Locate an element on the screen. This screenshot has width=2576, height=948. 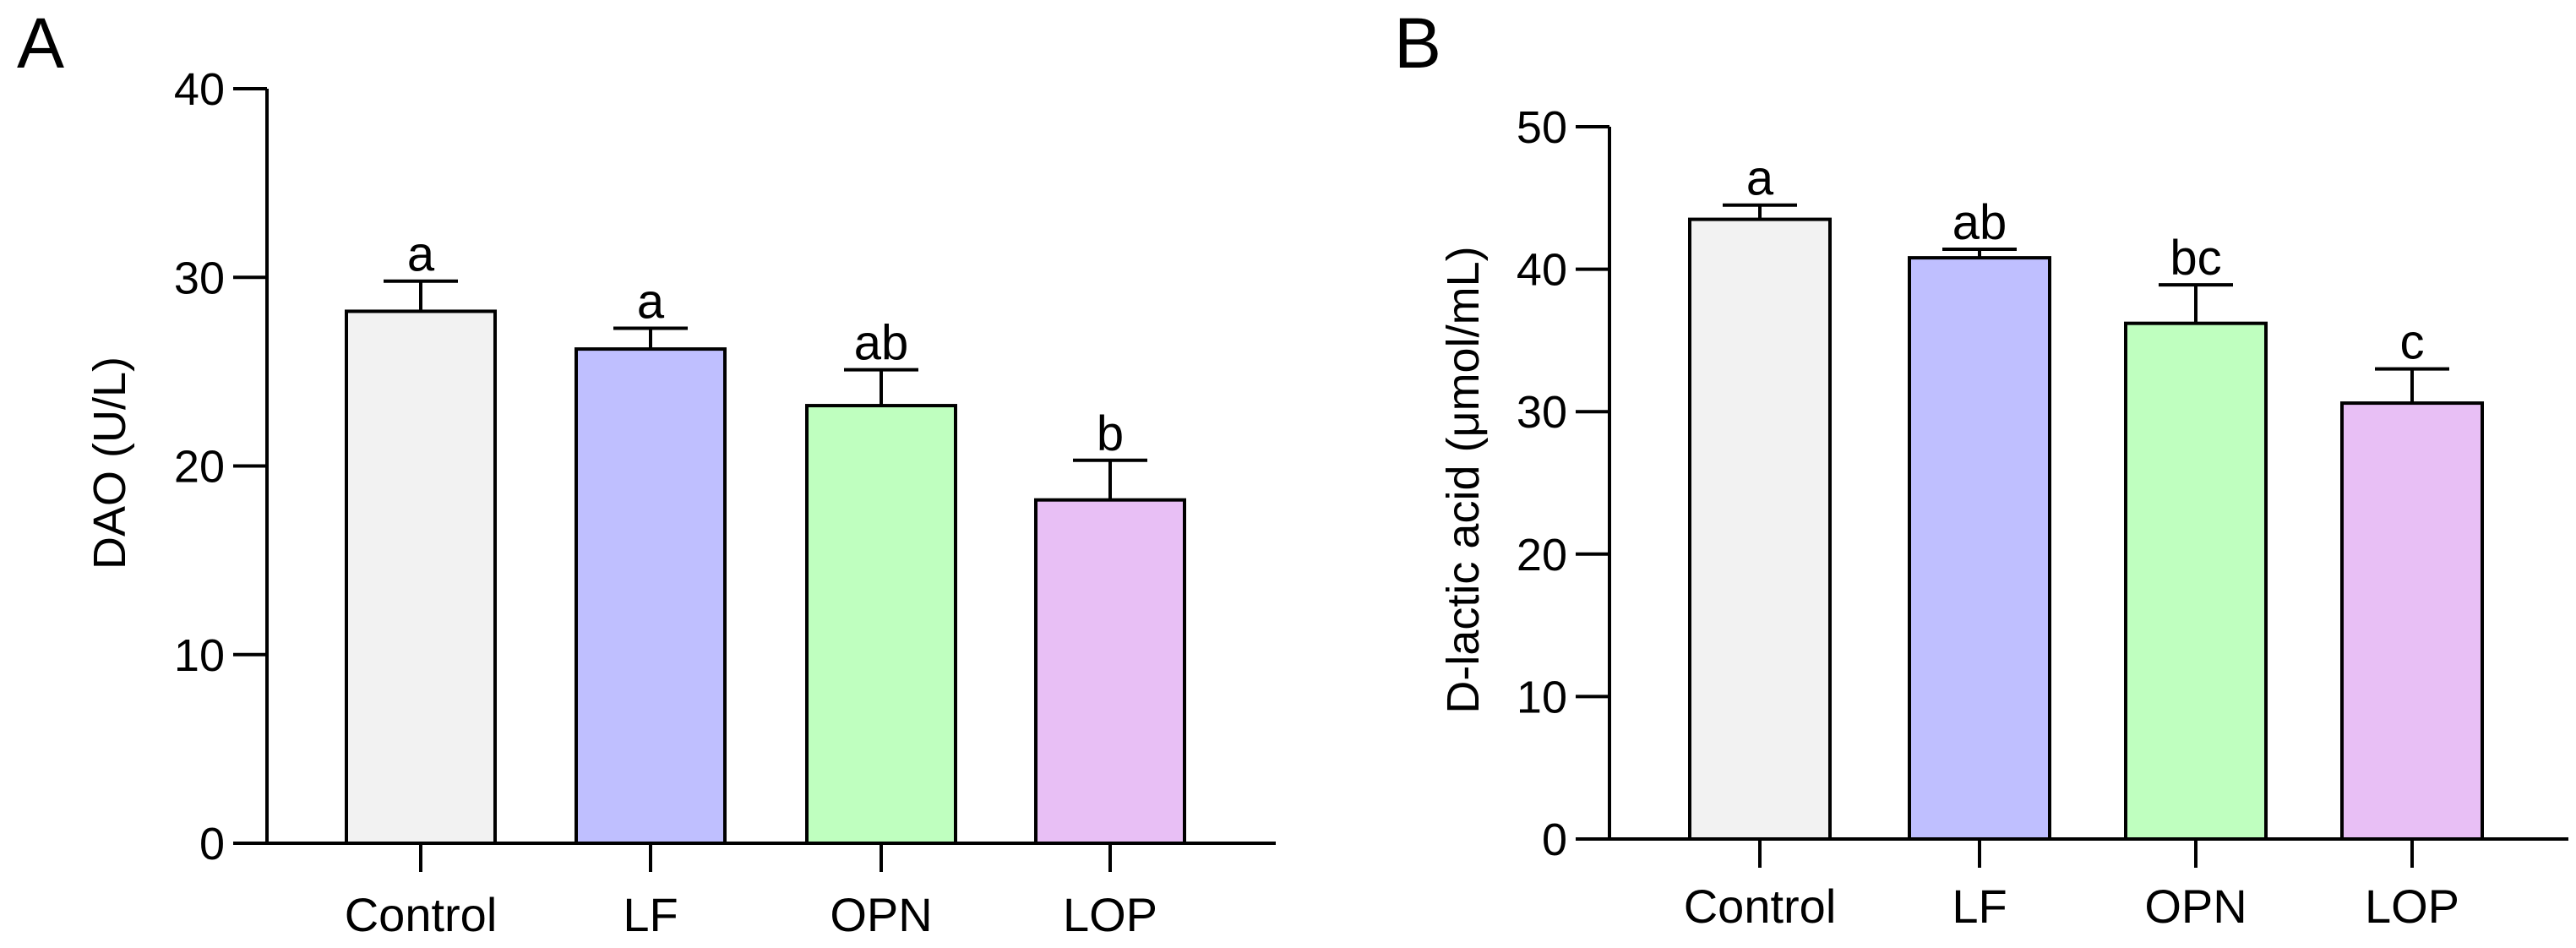
bar-lop-b is located at coordinates (2412, 622).